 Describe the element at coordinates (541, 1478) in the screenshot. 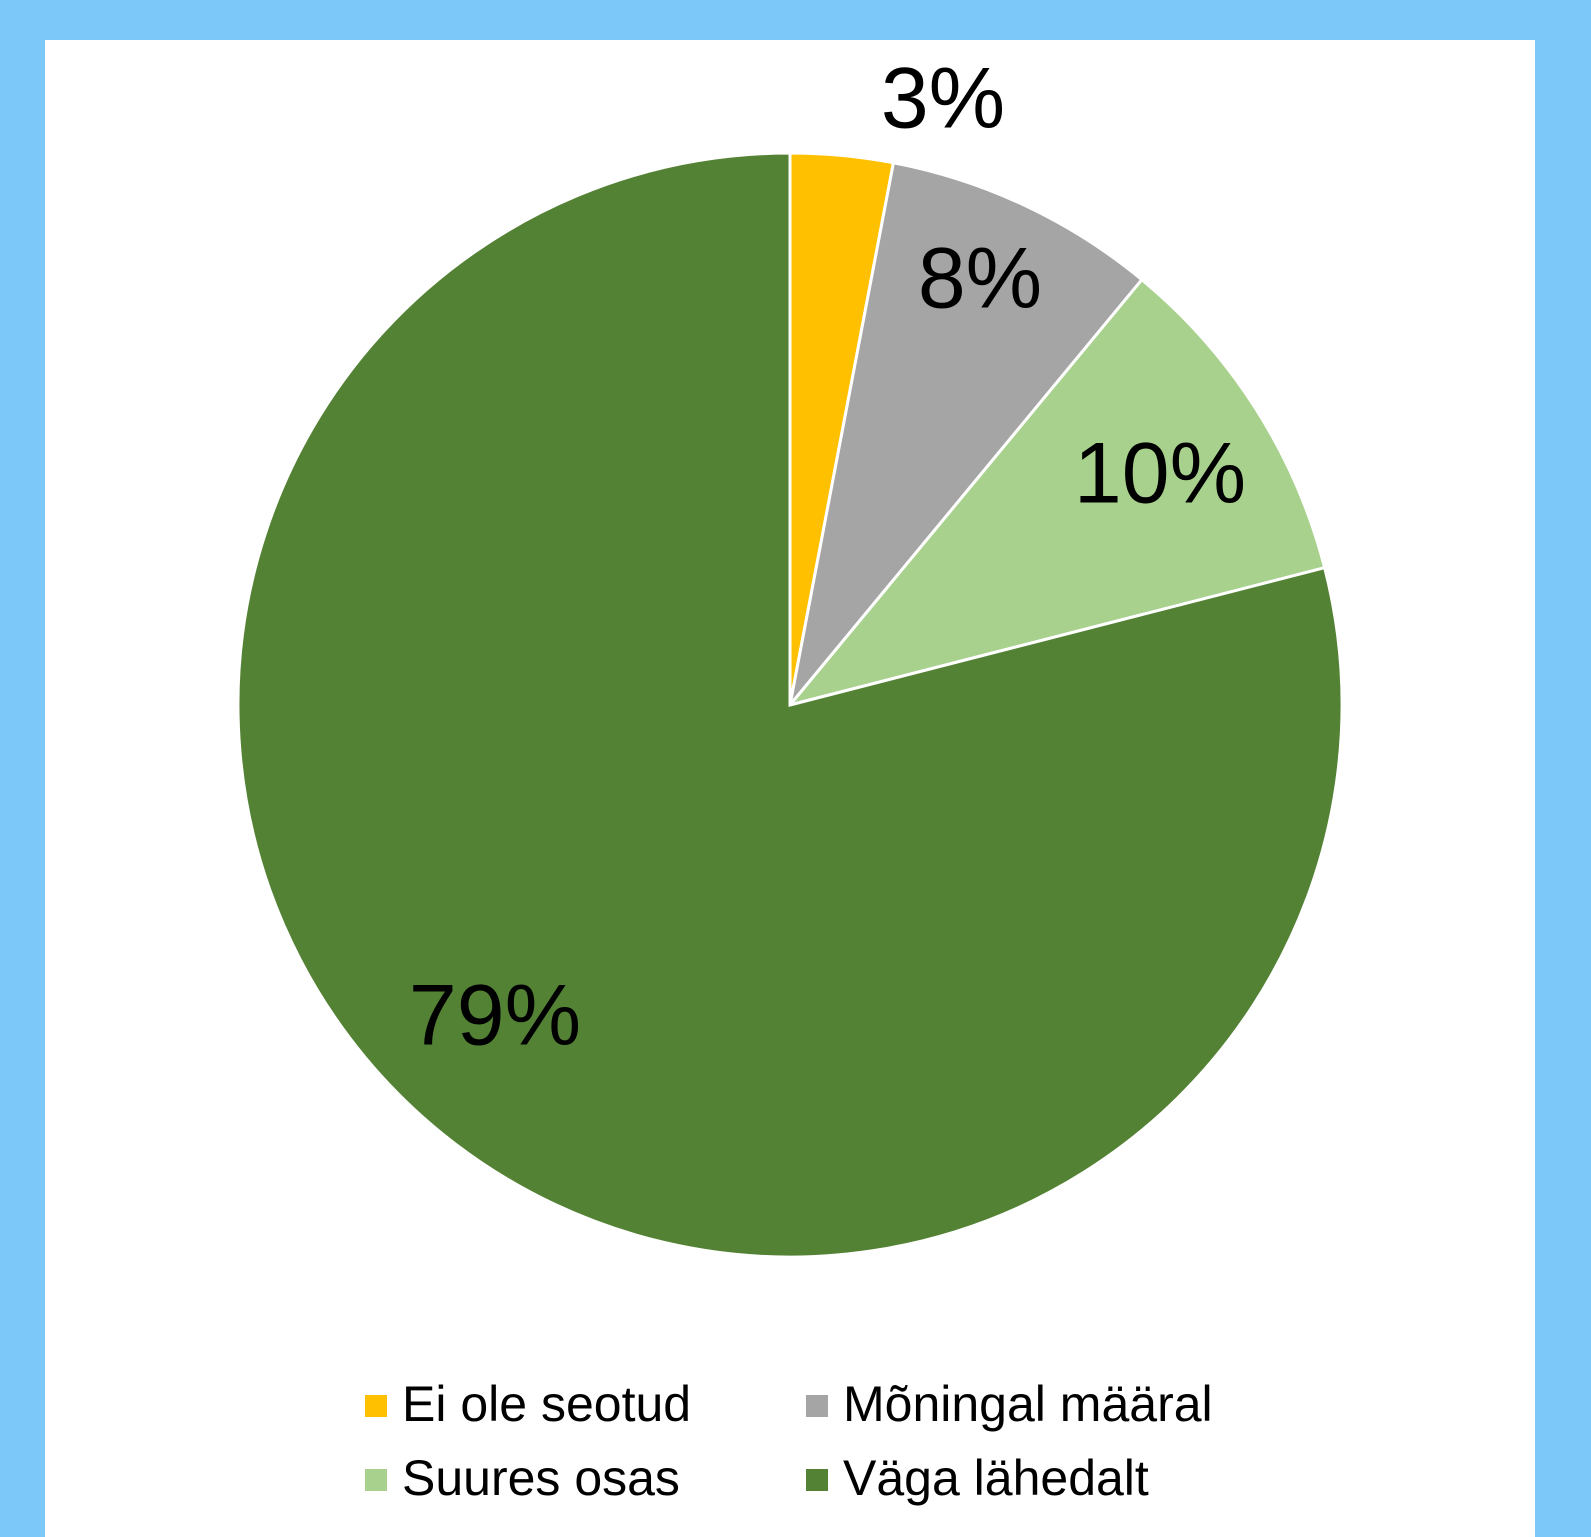

I see `legend-label: Suures osas` at that location.